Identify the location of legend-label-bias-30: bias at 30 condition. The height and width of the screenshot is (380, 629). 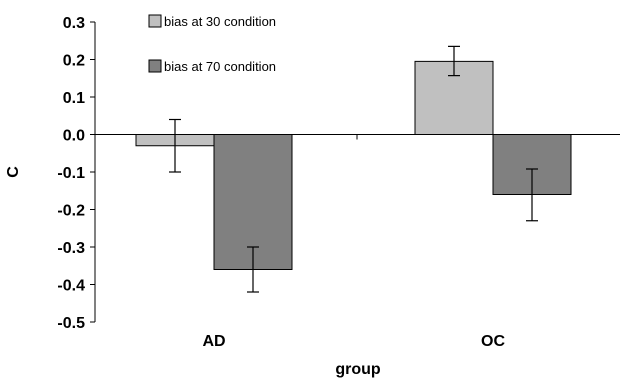
(220, 21).